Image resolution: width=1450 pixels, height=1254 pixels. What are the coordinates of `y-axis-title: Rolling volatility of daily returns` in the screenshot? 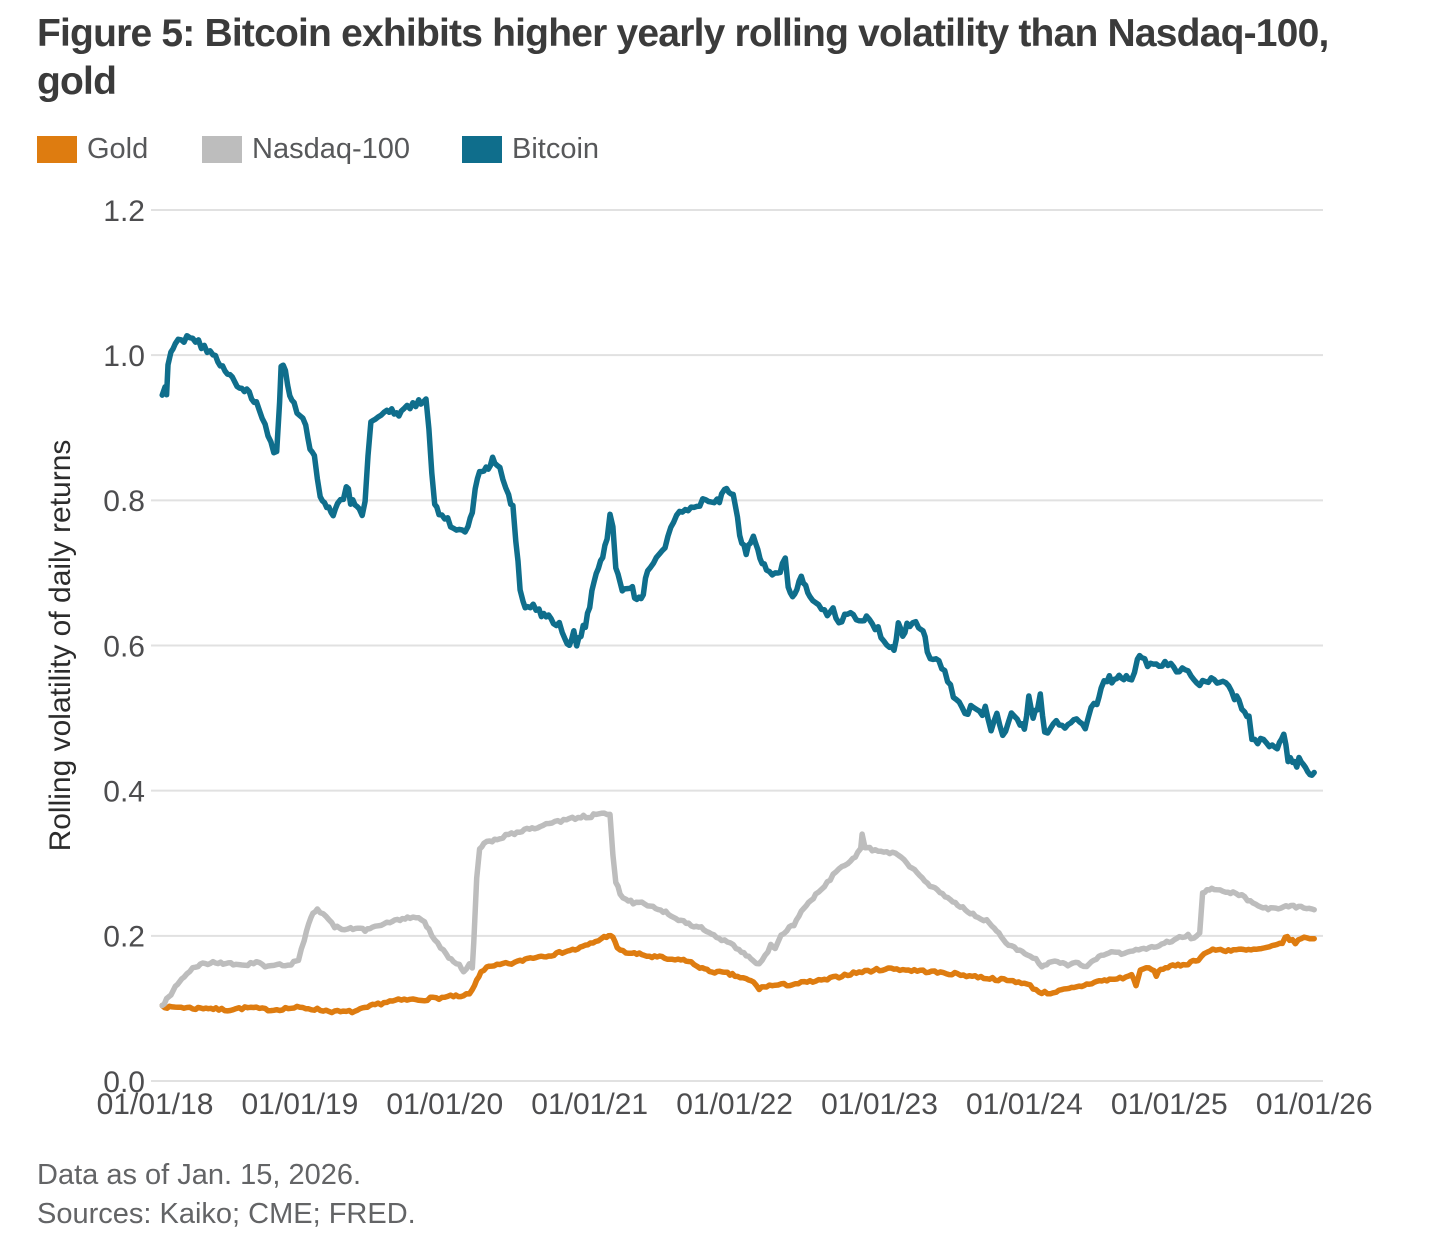 It's located at (60, 646).